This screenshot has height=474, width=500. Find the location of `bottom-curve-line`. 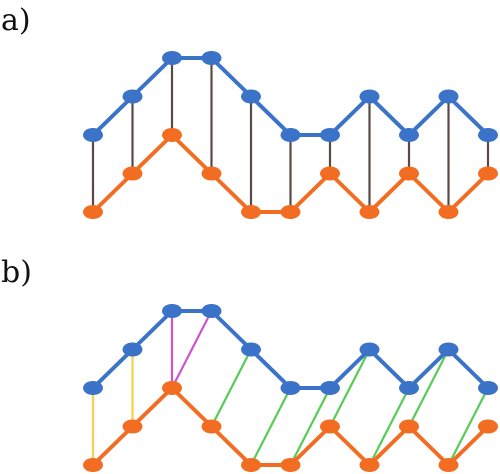

bottom-curve-line is located at coordinates (290, 426).